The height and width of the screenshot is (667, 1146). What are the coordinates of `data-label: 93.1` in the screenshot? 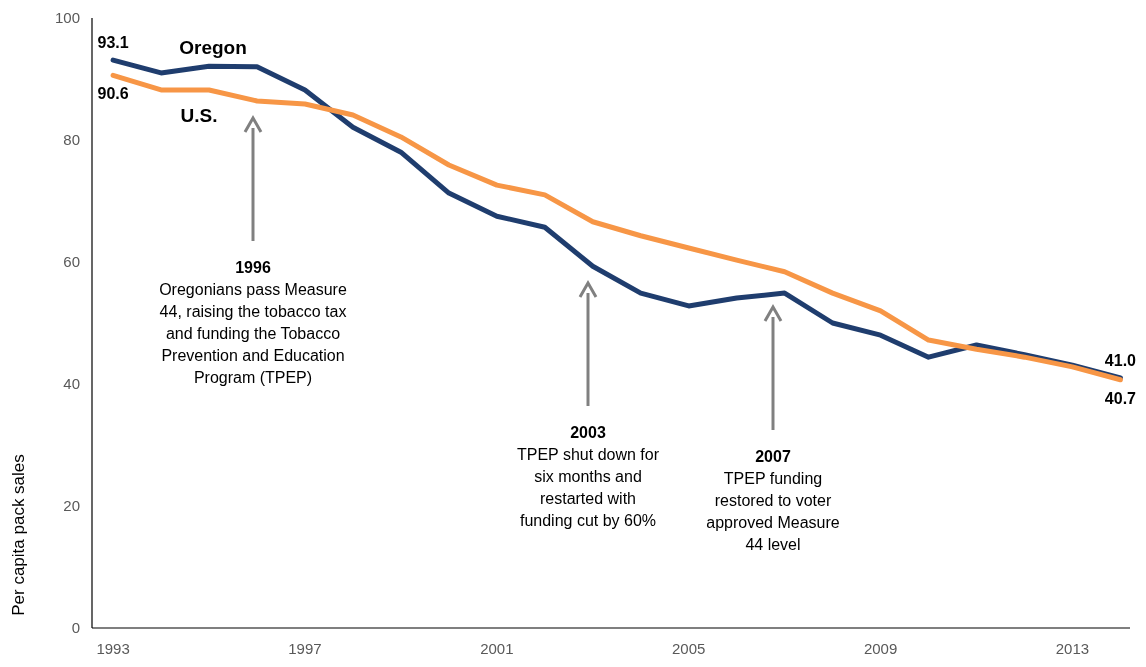 It's located at (113, 43).